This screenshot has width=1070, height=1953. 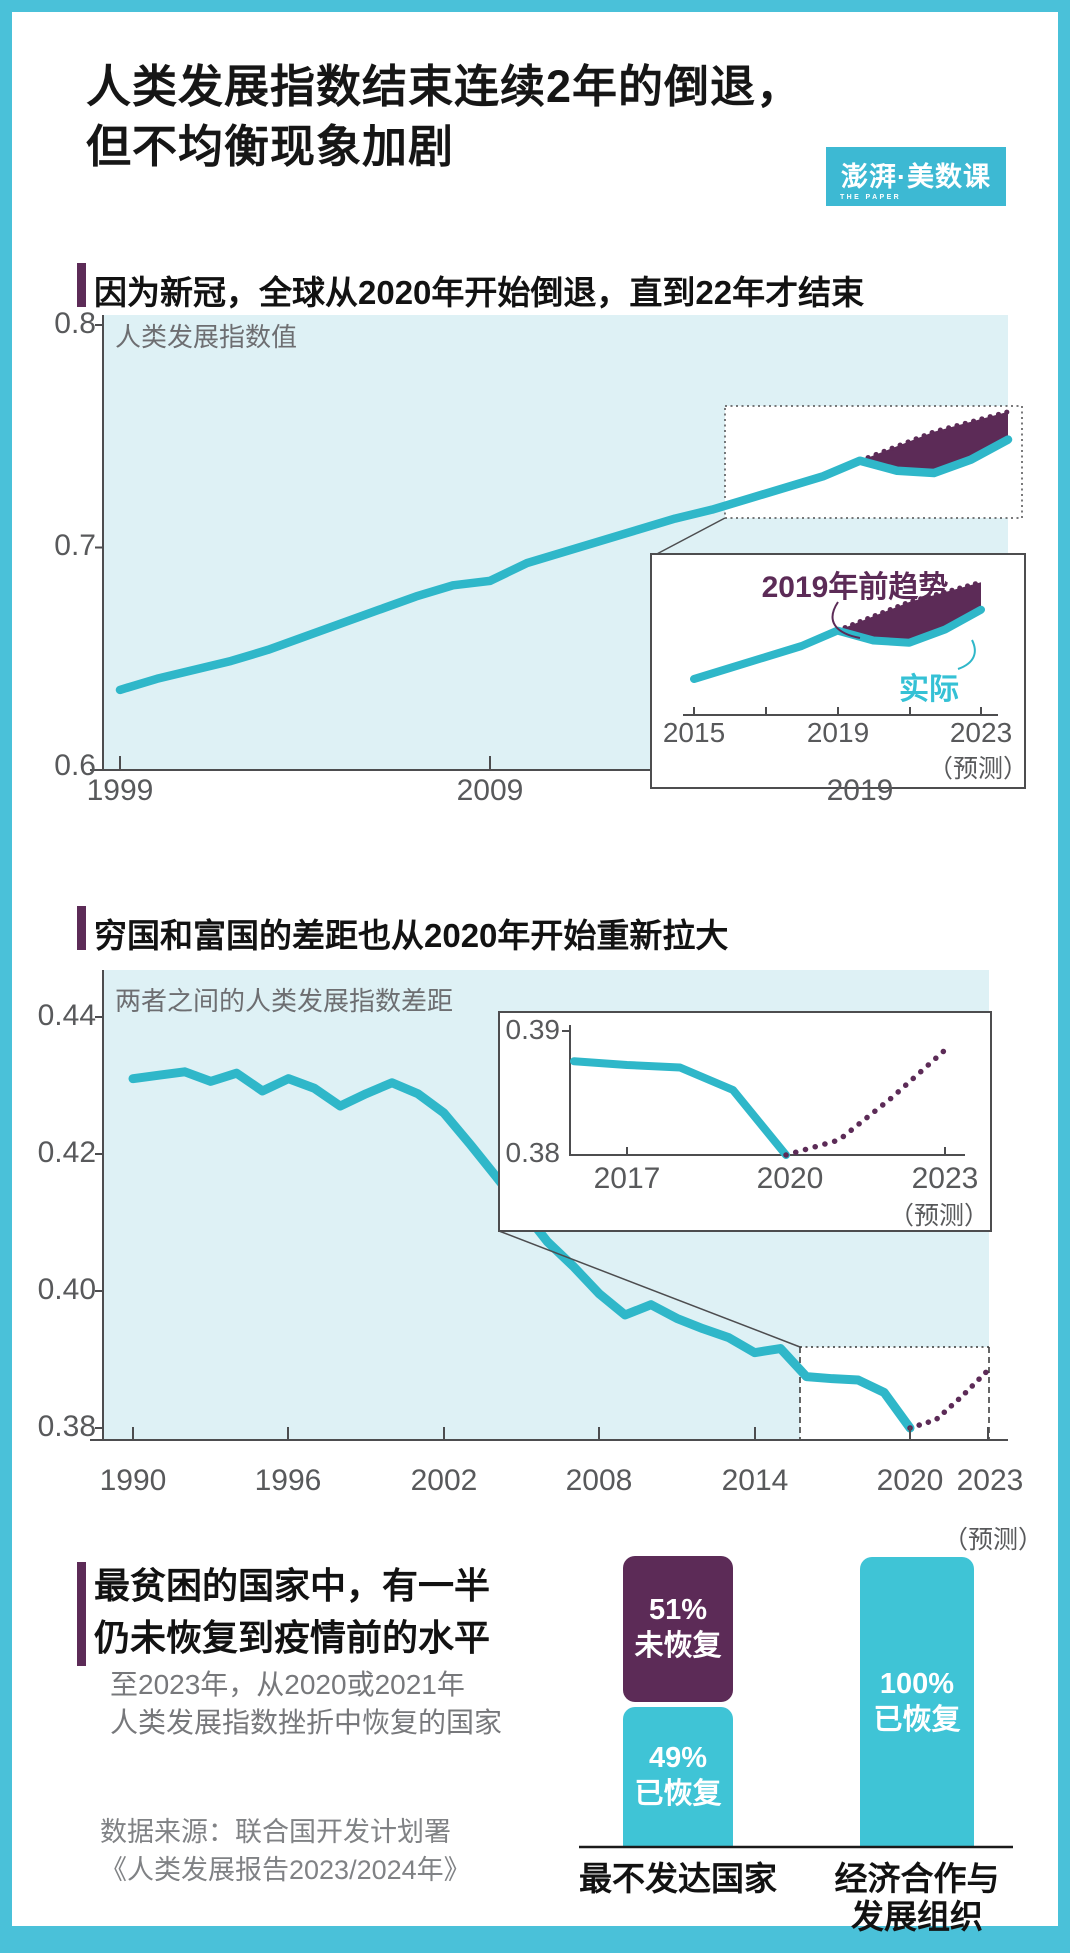 What do you see at coordinates (66, 1015) in the screenshot?
I see `chart2-ytick-0.44: 0.44` at bounding box center [66, 1015].